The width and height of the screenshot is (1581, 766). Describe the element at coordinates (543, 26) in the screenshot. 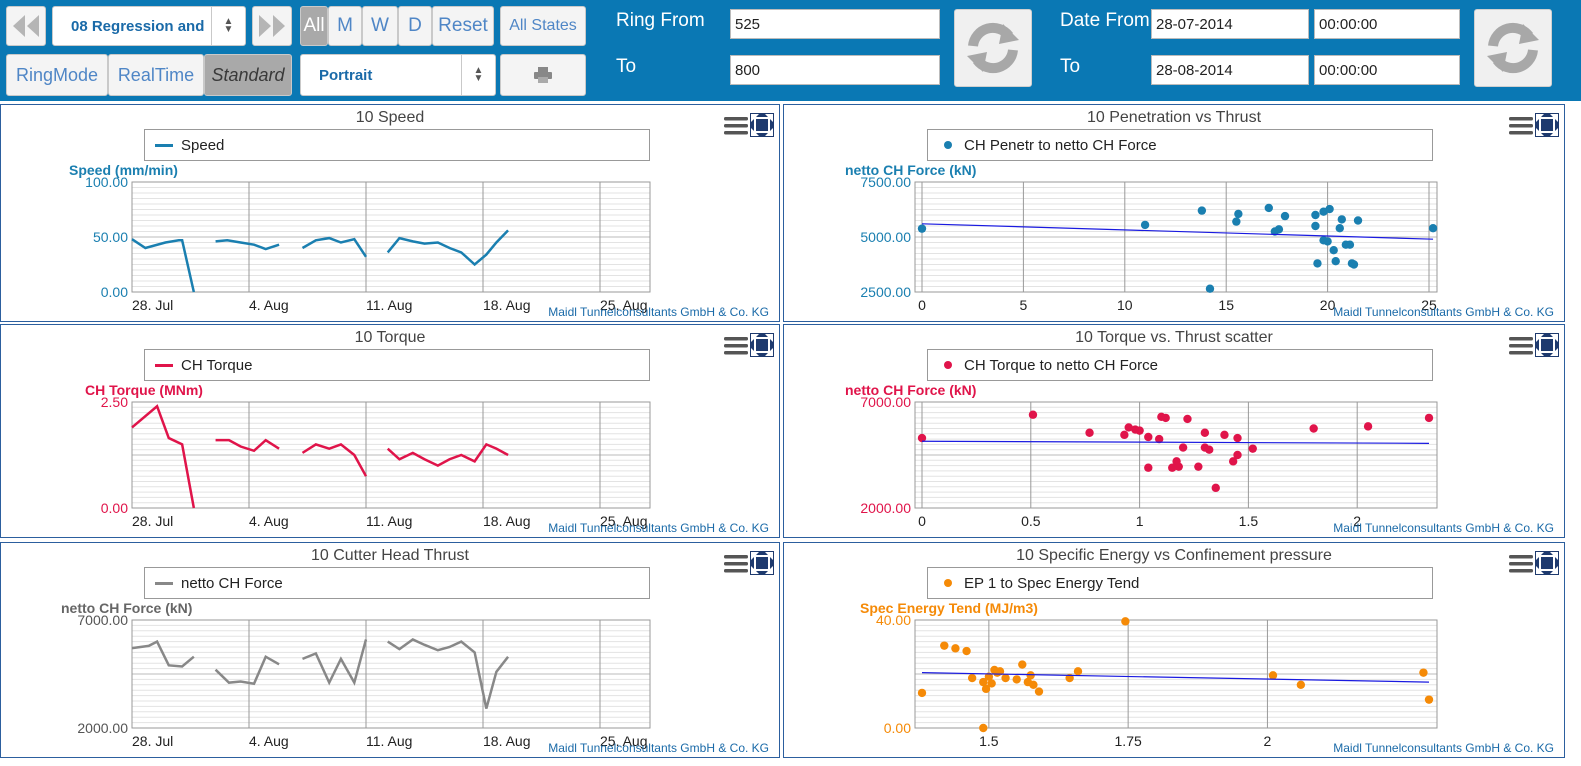

I see `all-states-button: All States` at that location.